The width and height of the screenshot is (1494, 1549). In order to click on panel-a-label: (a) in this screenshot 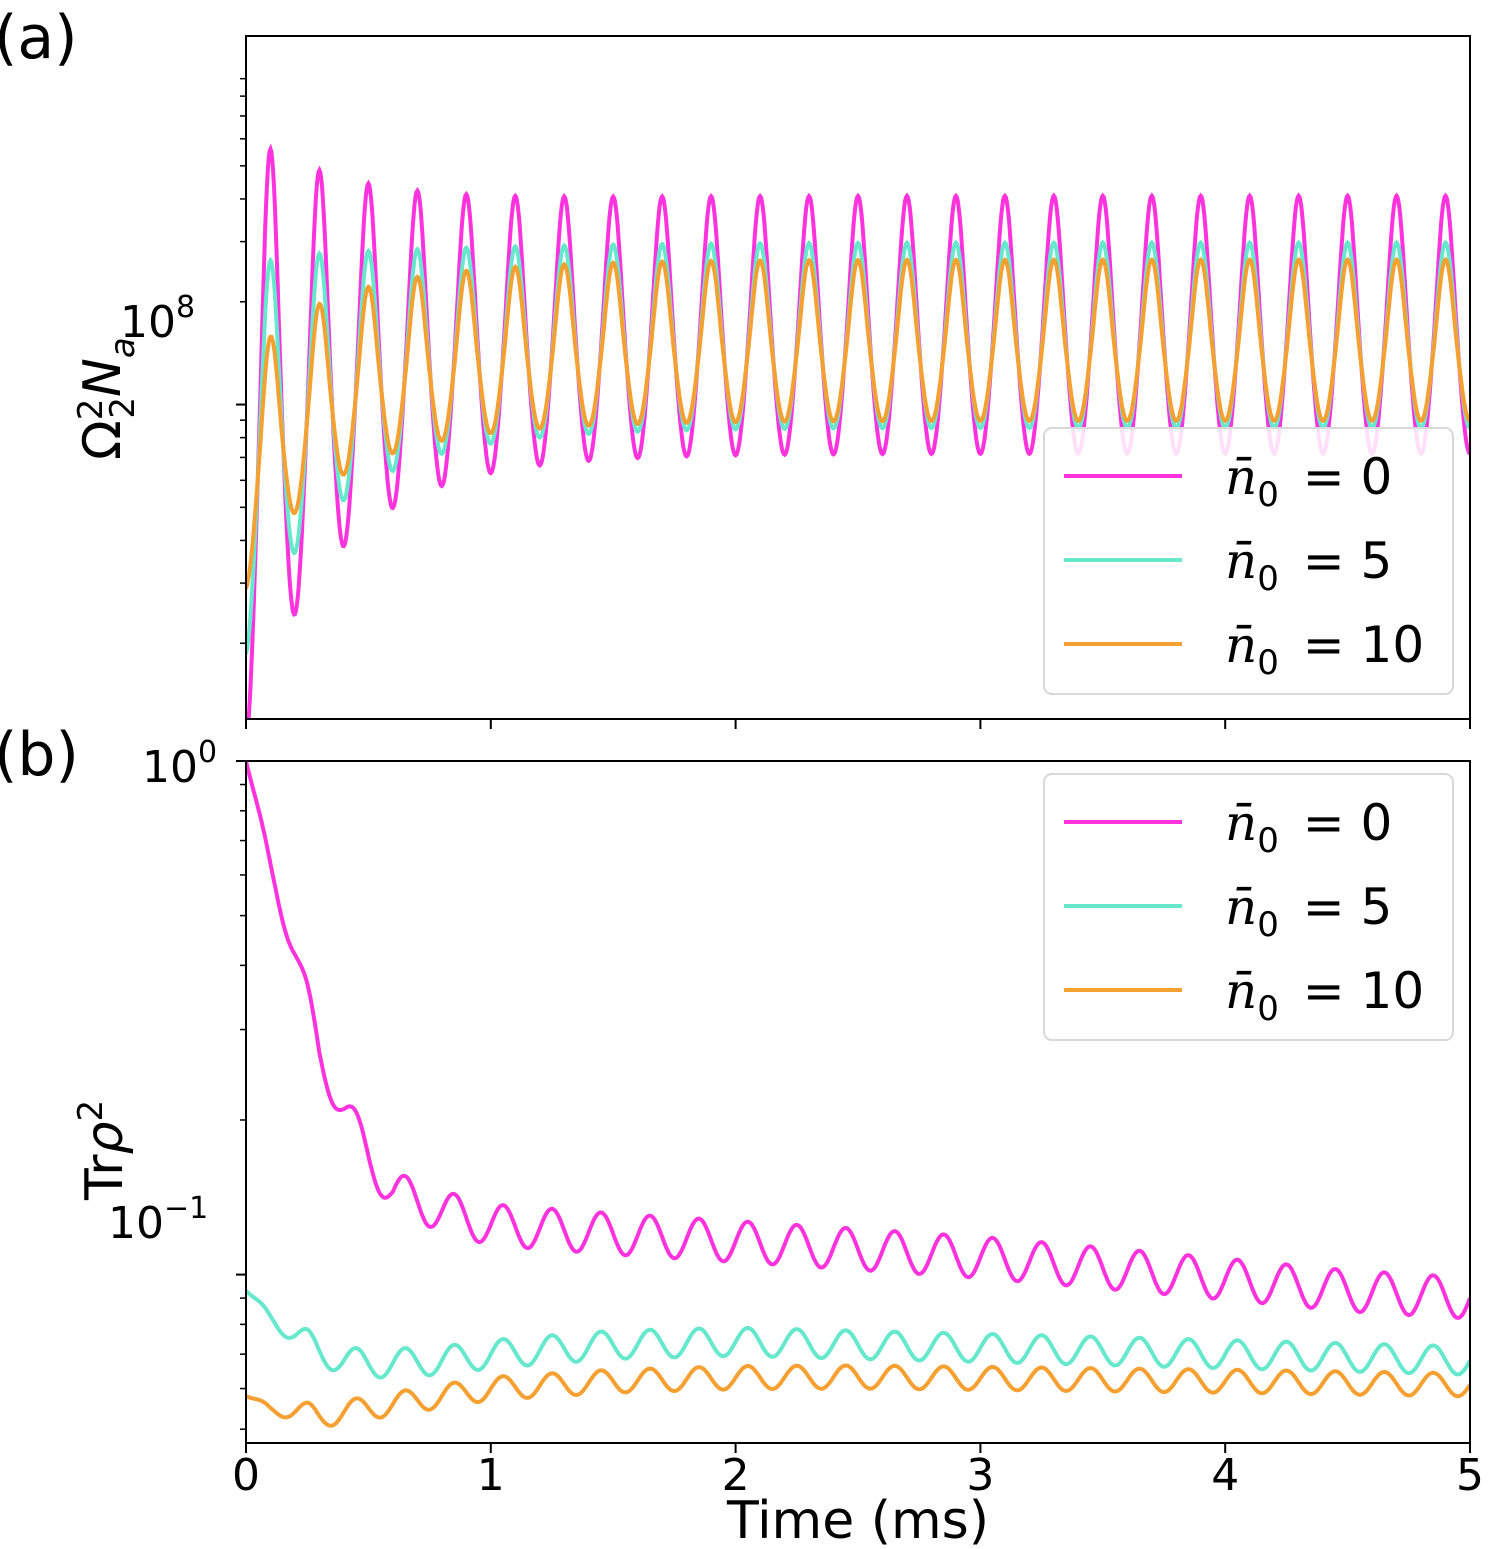, I will do `click(39, 38)`.